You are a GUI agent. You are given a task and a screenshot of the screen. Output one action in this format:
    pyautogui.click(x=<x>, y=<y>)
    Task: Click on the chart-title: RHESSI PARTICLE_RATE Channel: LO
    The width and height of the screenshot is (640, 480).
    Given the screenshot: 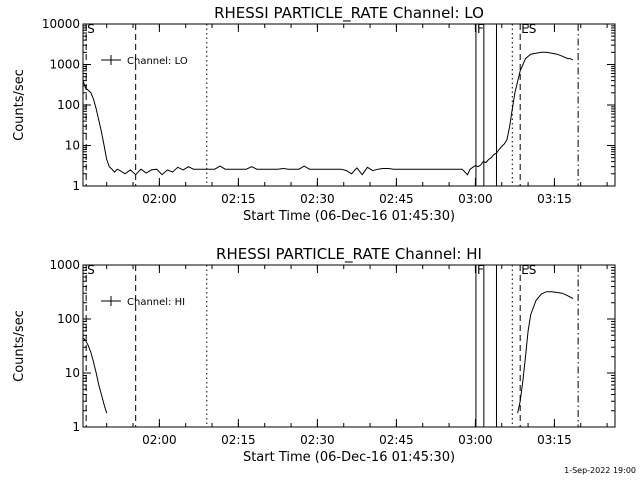 What is the action you would take?
    pyautogui.click(x=349, y=13)
    